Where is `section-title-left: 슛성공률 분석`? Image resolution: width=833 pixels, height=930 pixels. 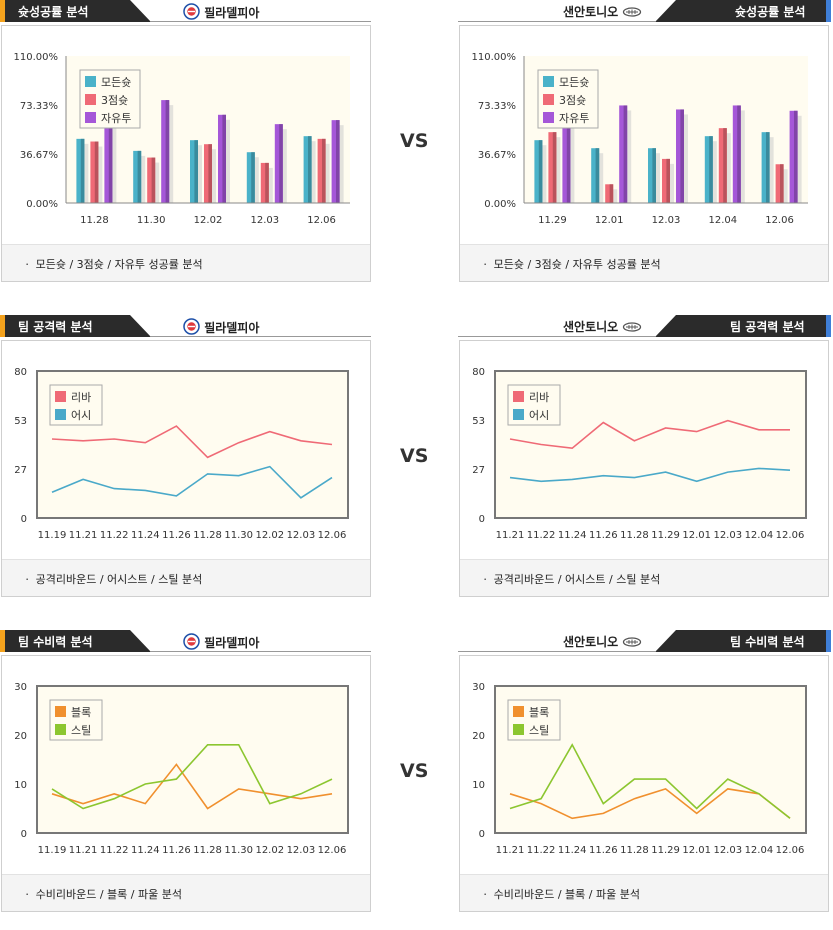 section-title-left: 슛성공률 분석 is located at coordinates (53, 12).